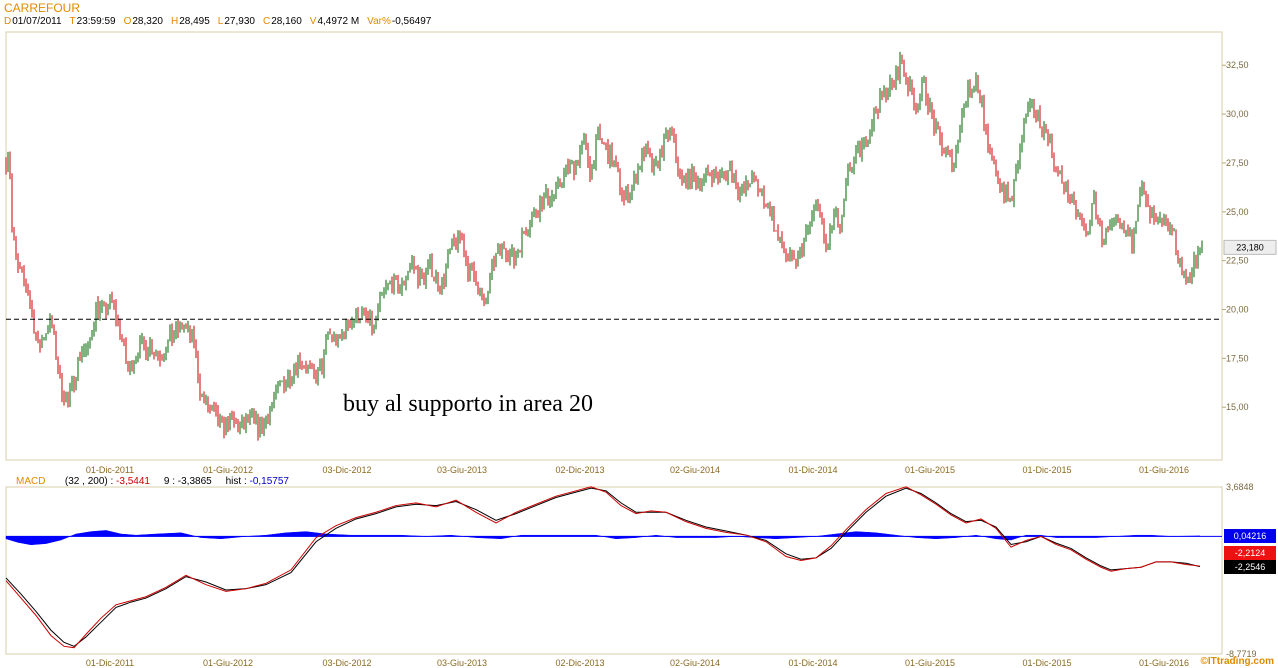  Describe the element at coordinates (286, 21) in the screenshot. I see `ohlc-value: 28,160` at that location.